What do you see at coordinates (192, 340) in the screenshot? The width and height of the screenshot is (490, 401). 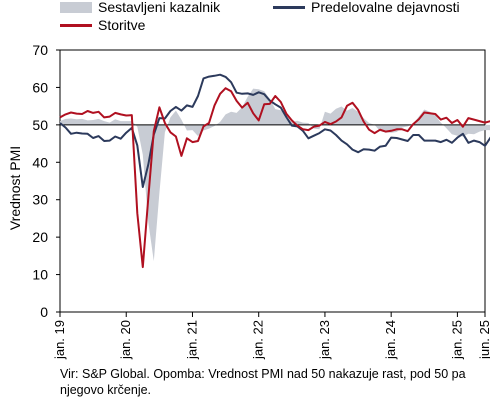 I see `x-tick-label: jan. 21` at bounding box center [192, 340].